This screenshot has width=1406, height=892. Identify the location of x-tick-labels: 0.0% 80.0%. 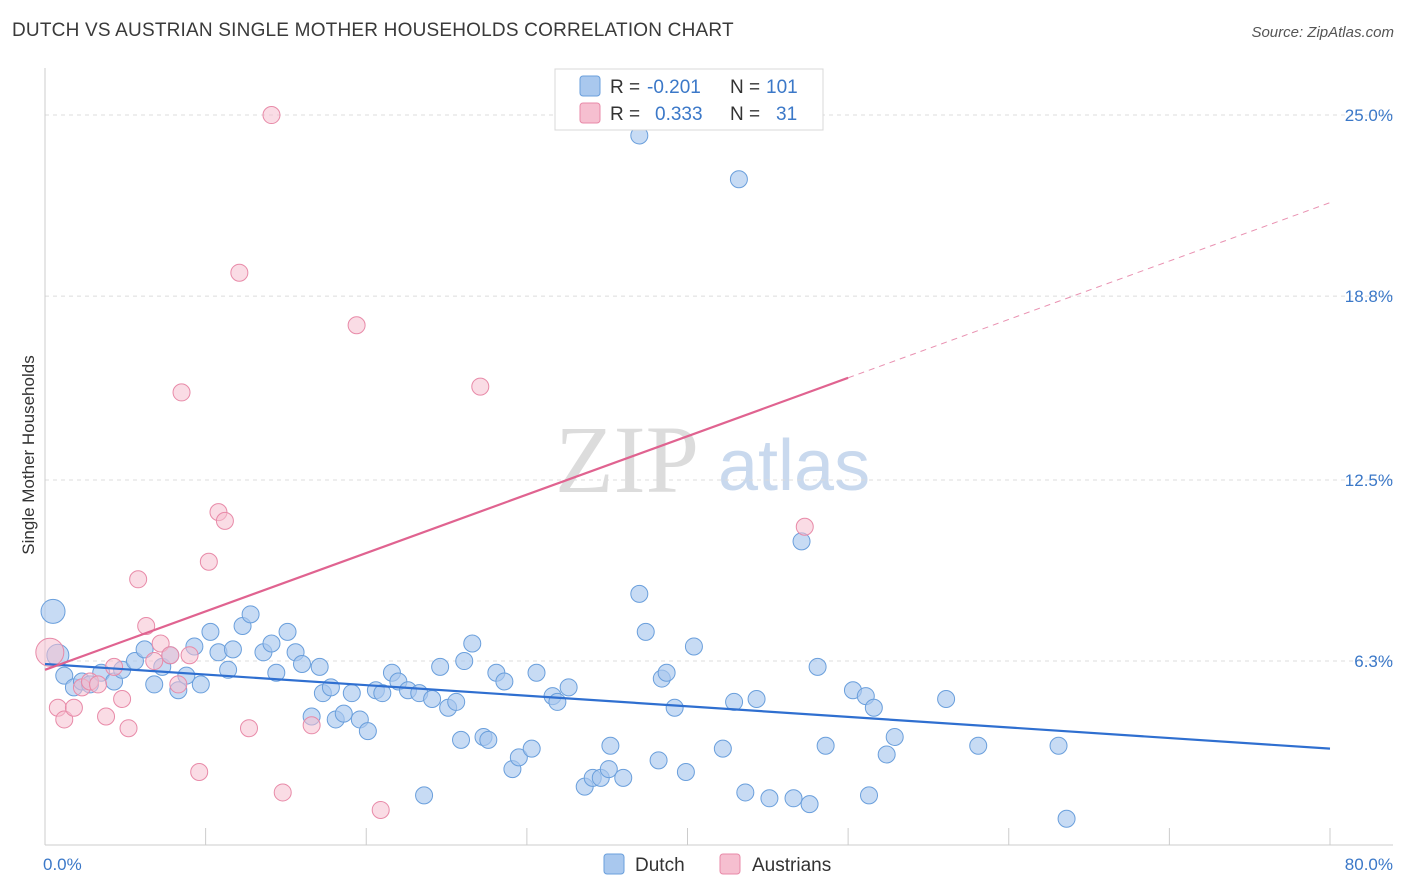
(718, 864).